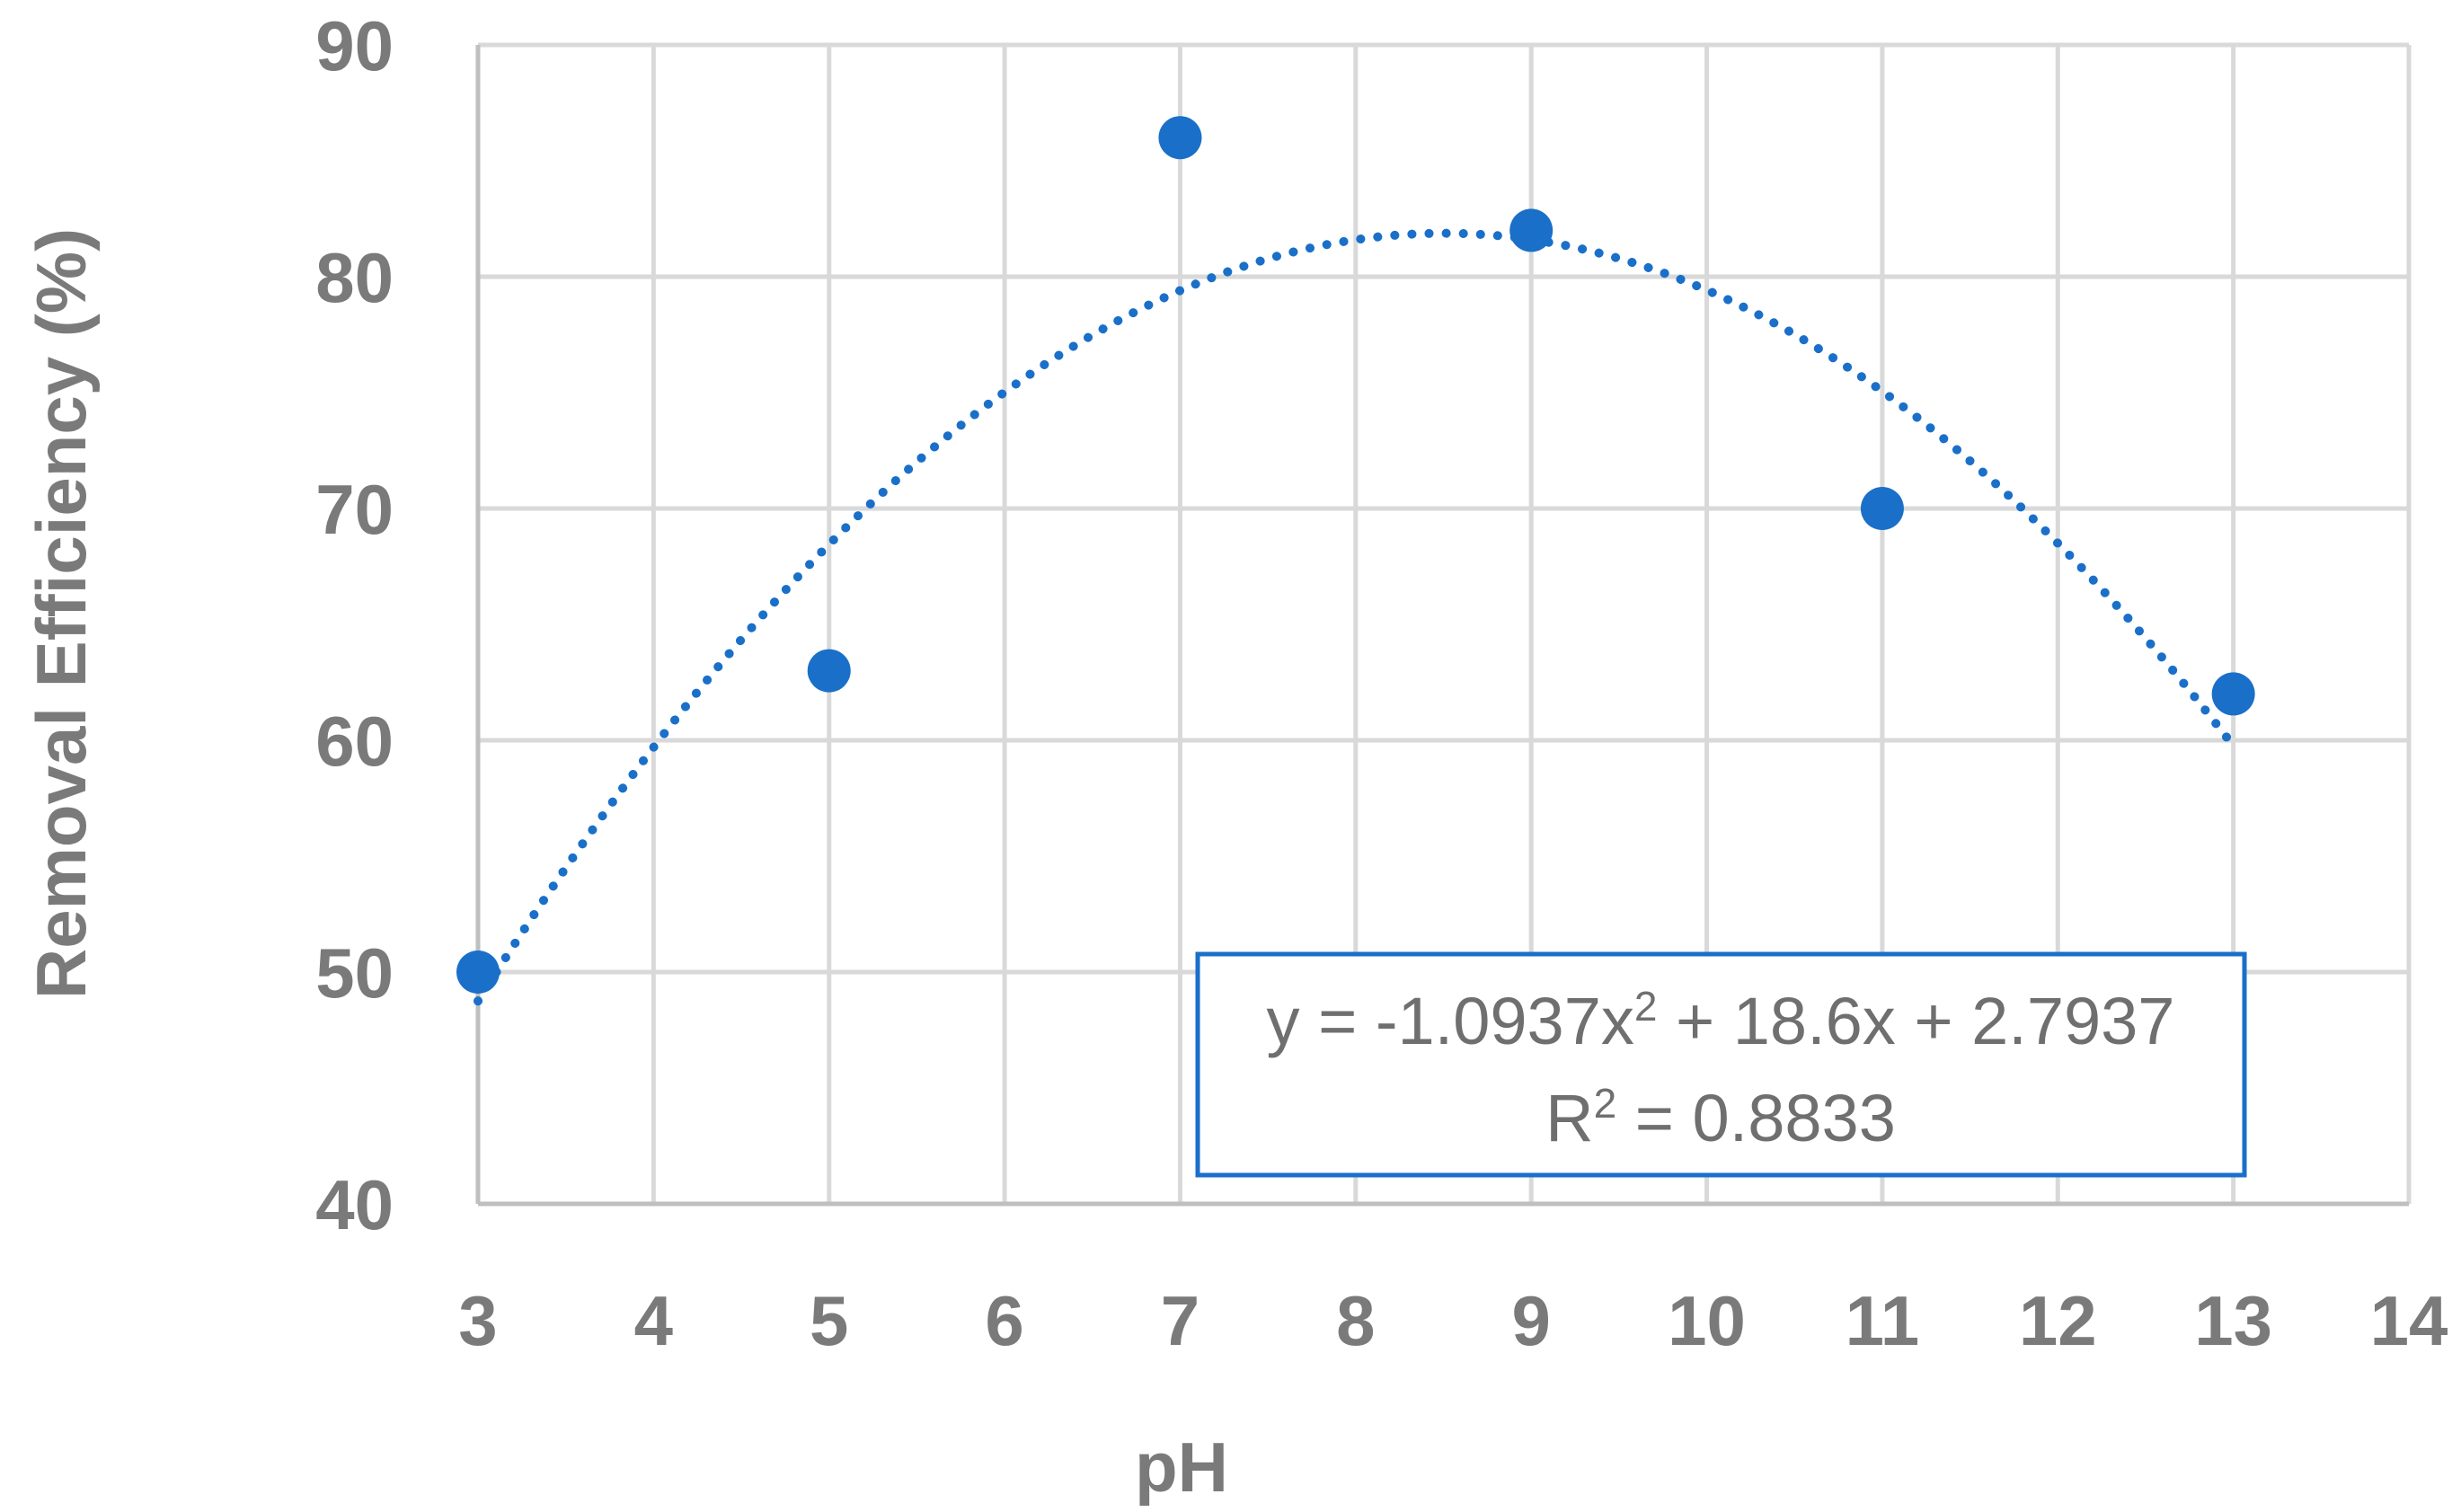 The height and width of the screenshot is (1512, 2461). I want to click on x-tick-label: 4, so click(653, 1320).